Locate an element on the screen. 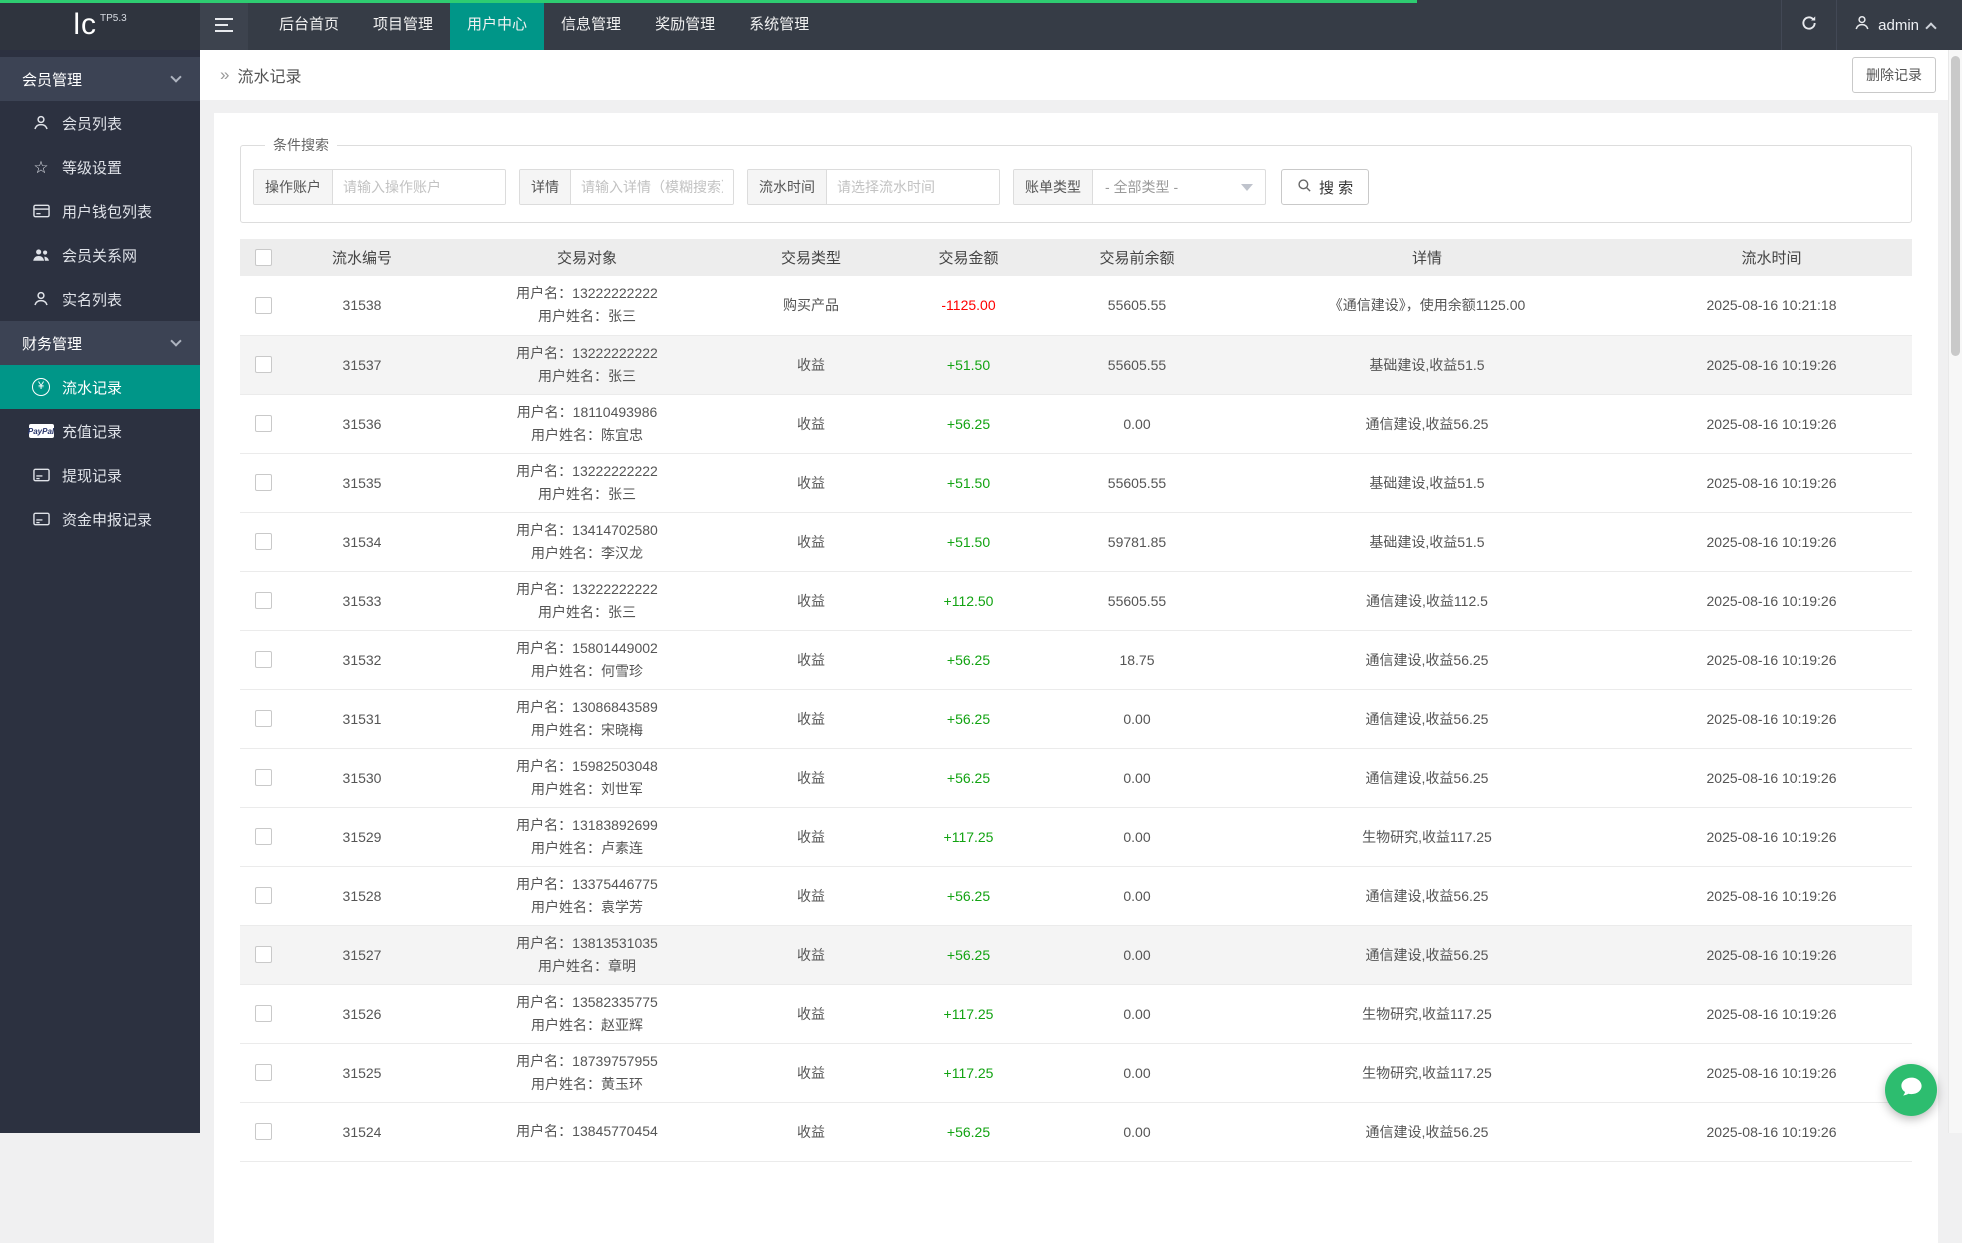 The width and height of the screenshot is (1962, 1243). refresh-button is located at coordinates (1809, 25).